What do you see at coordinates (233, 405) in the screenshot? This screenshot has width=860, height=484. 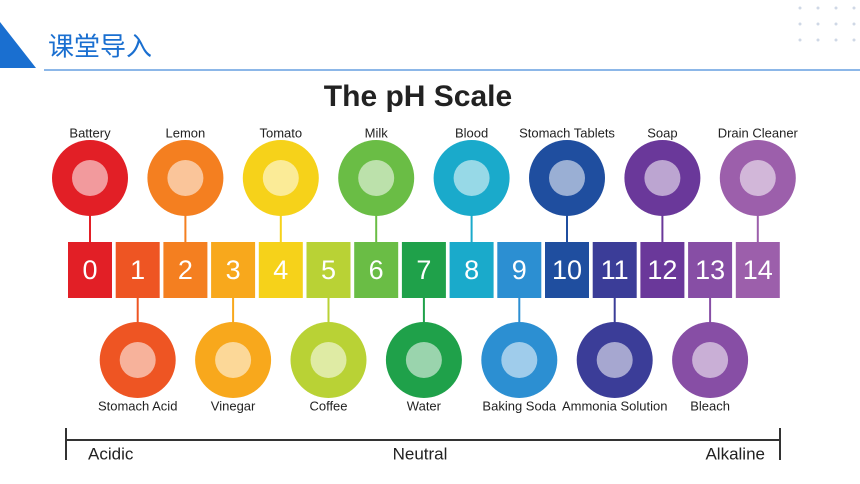 I see `item-label: Vinegar` at bounding box center [233, 405].